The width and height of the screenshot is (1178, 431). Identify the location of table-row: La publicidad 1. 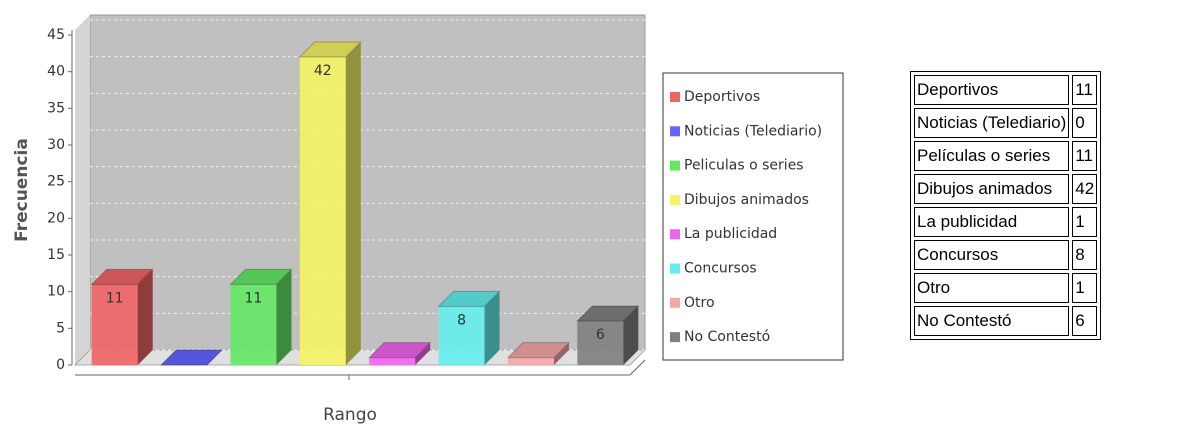
(1006, 222).